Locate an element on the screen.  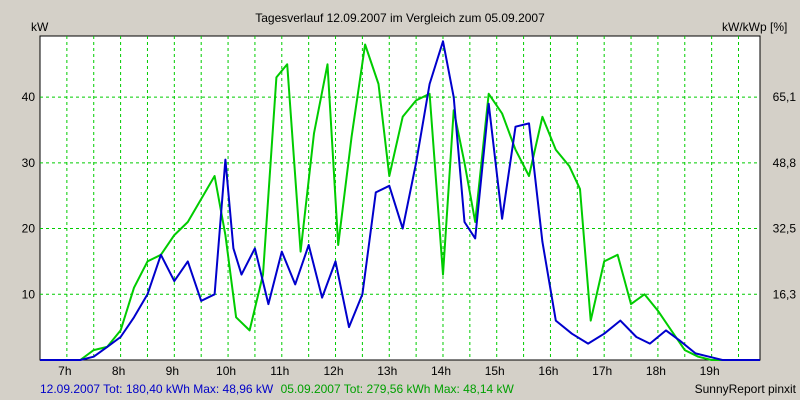
y-tick-label-left: 40 is located at coordinates (29, 97).